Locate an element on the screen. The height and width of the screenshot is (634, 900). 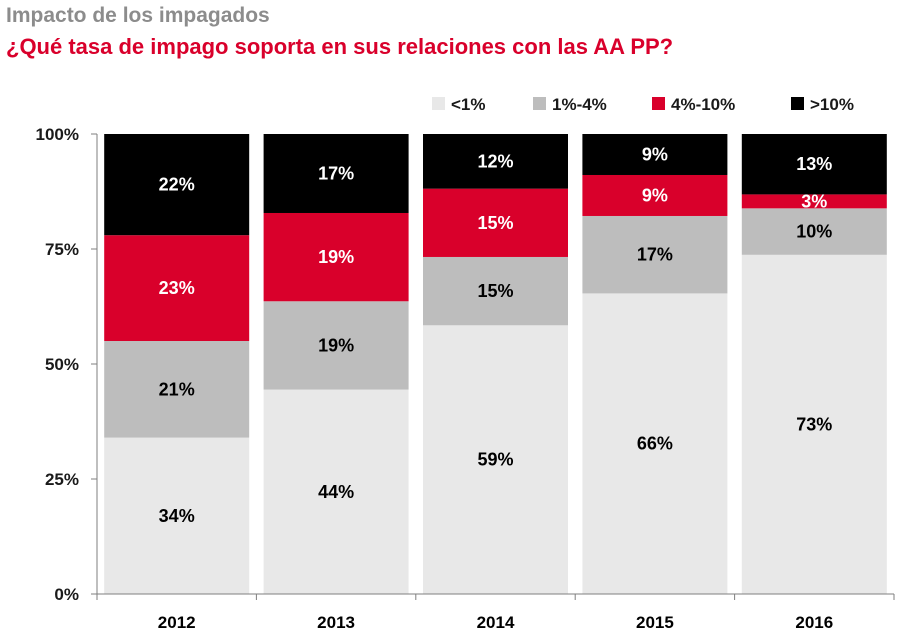
data-label: 59% is located at coordinates (495, 460).